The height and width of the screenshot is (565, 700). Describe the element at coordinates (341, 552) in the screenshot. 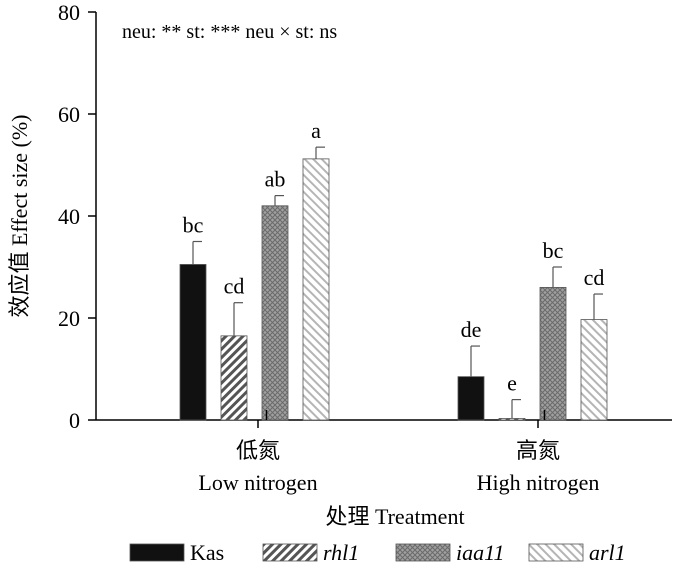

I see `legend-label: rhl1` at that location.